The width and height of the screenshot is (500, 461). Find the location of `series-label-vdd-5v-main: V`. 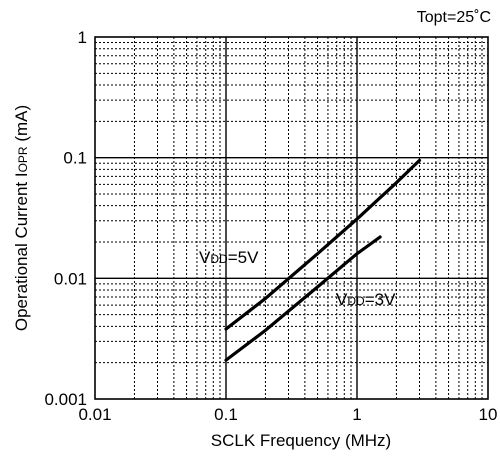

series-label-vdd-5v-main: V is located at coordinates (205, 257).